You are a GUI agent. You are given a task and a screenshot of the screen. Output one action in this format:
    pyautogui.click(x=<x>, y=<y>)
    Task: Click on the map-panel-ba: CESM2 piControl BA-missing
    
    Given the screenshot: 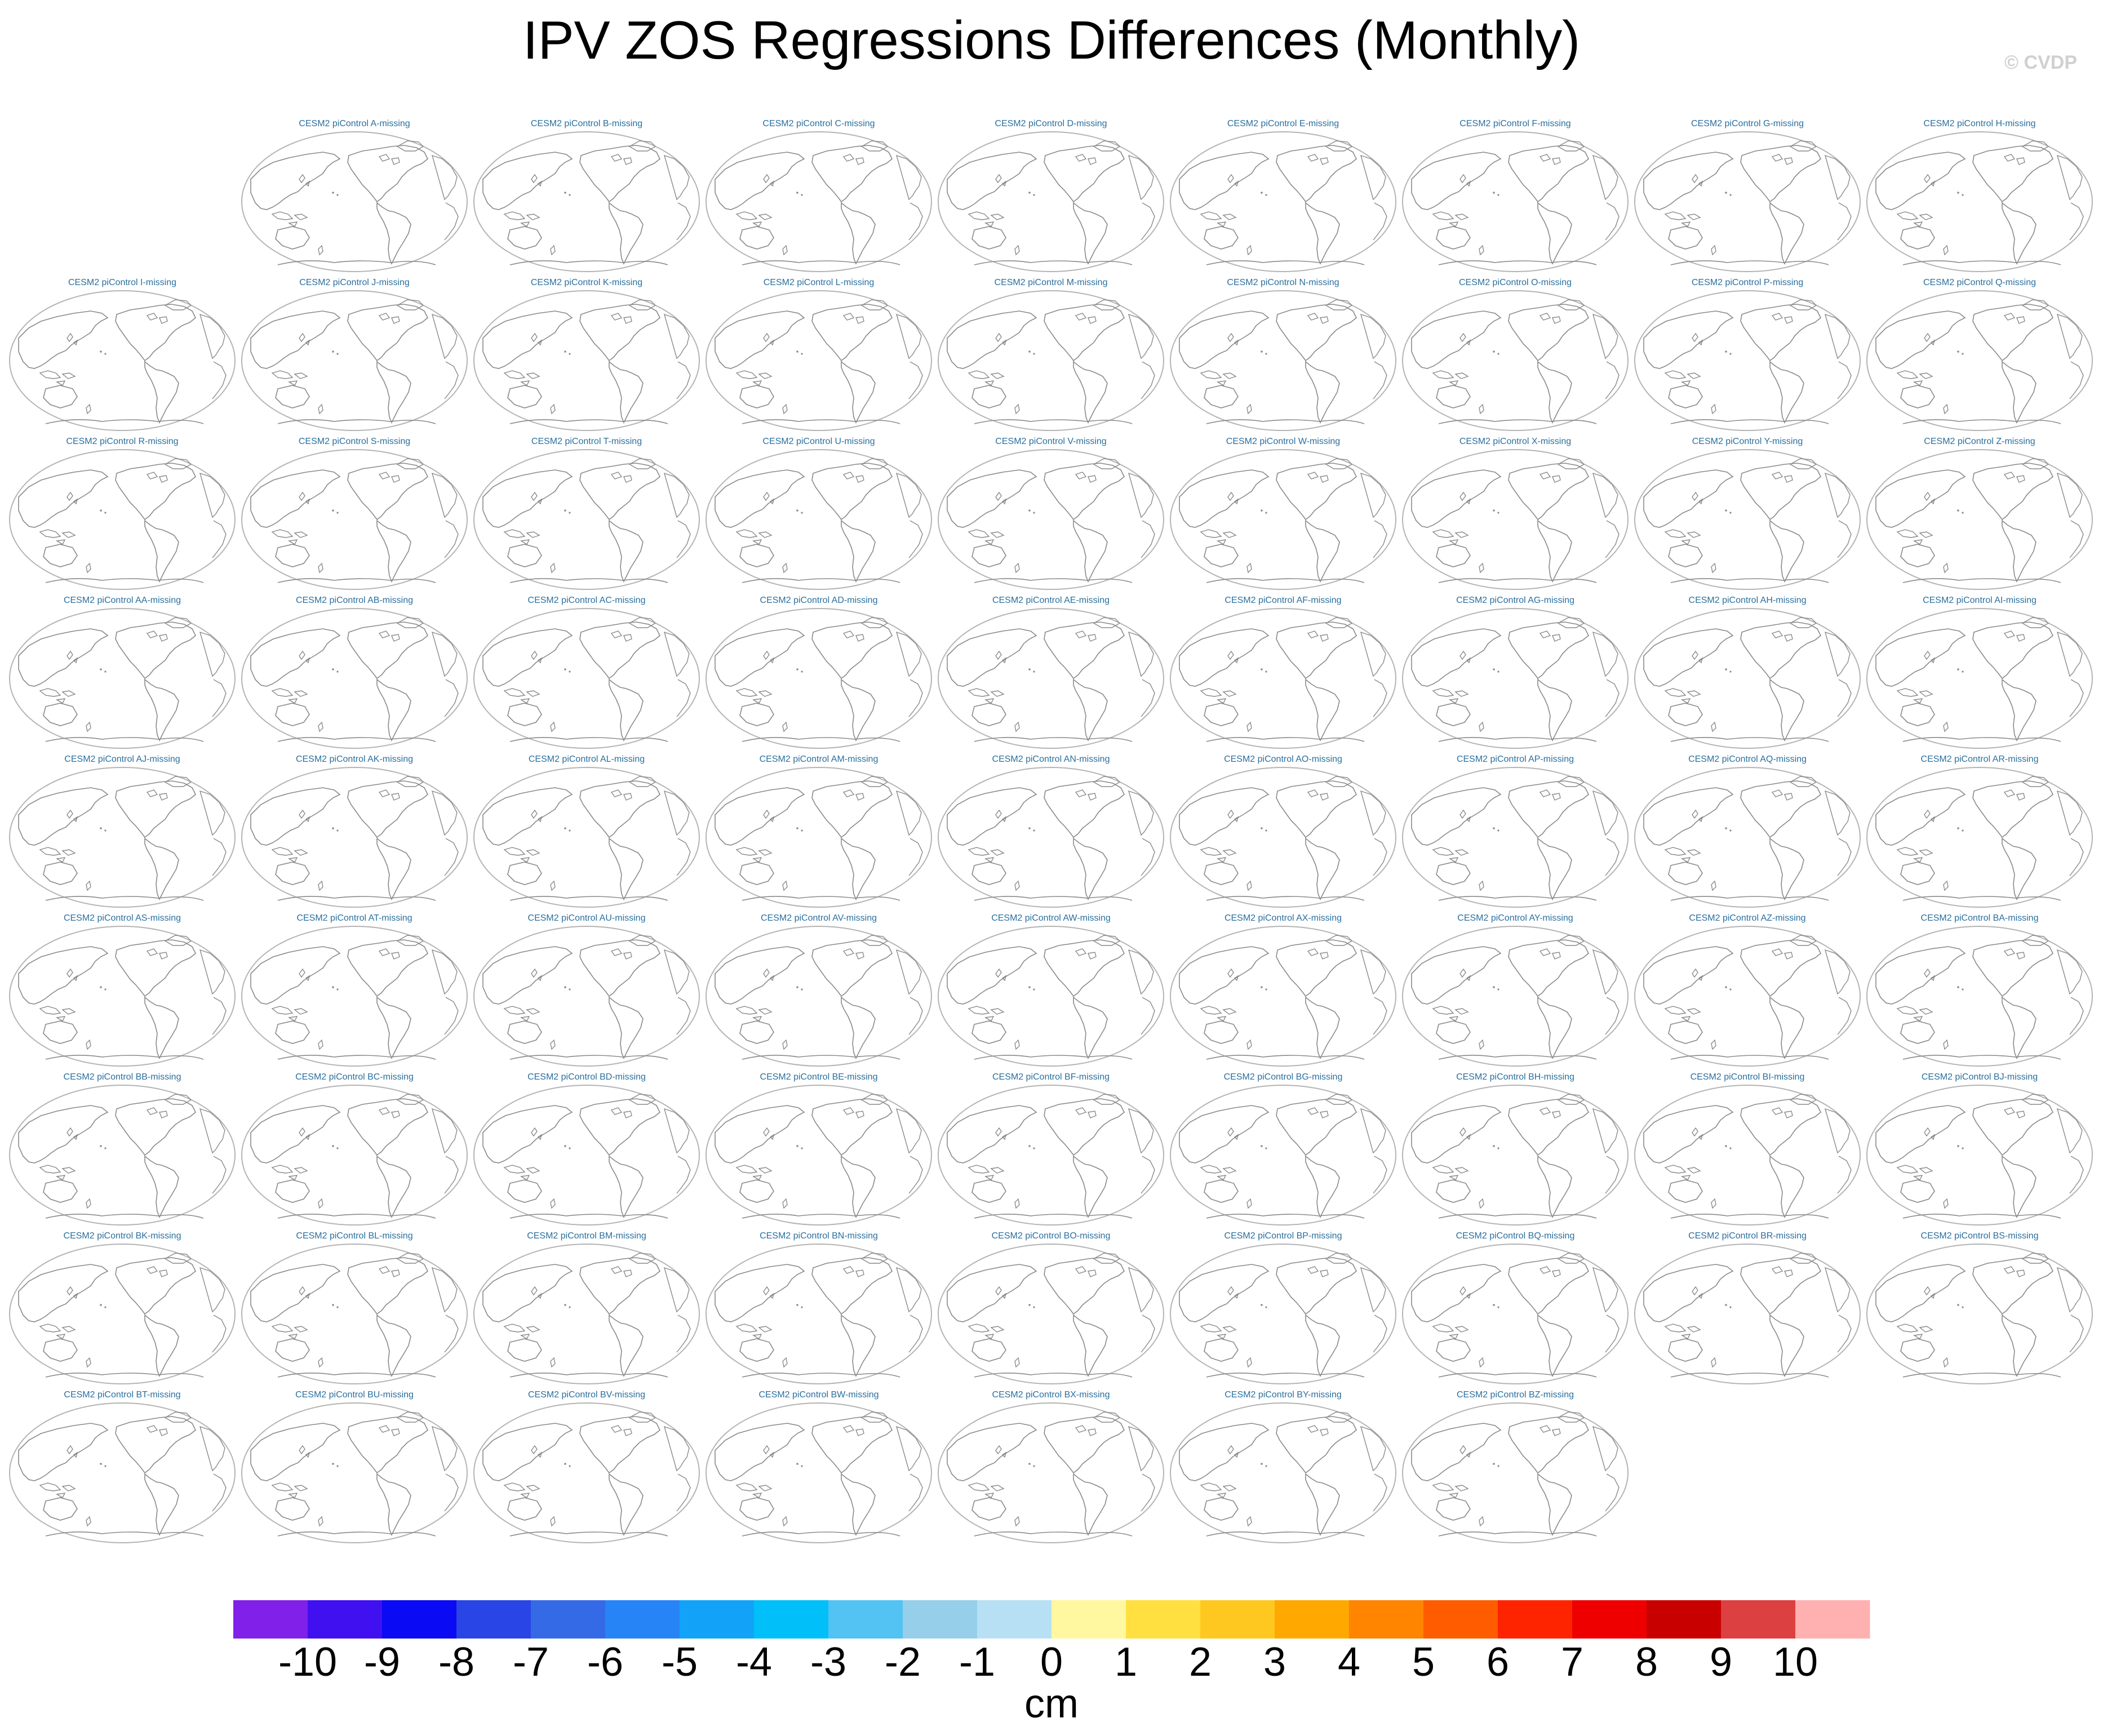 What is the action you would take?
    pyautogui.click(x=1980, y=992)
    